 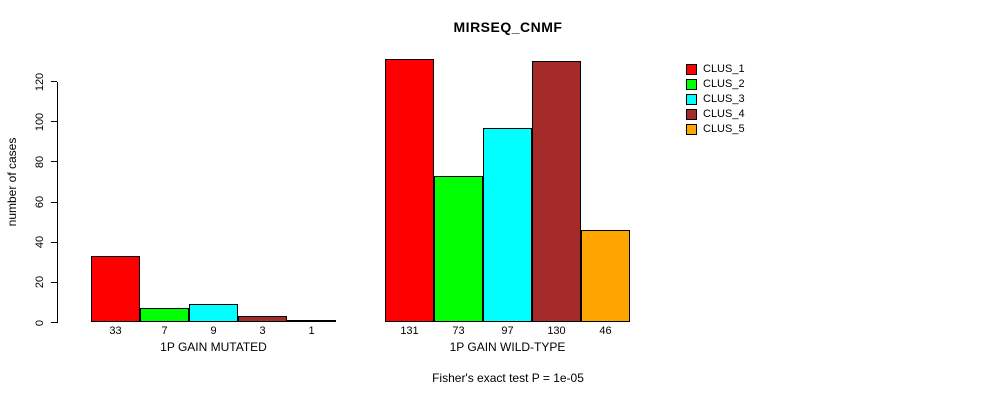 I want to click on legend: CLUS_1 CLUS_2 CLUS_3 CLUS_4 CLUS_5, so click(x=715, y=100).